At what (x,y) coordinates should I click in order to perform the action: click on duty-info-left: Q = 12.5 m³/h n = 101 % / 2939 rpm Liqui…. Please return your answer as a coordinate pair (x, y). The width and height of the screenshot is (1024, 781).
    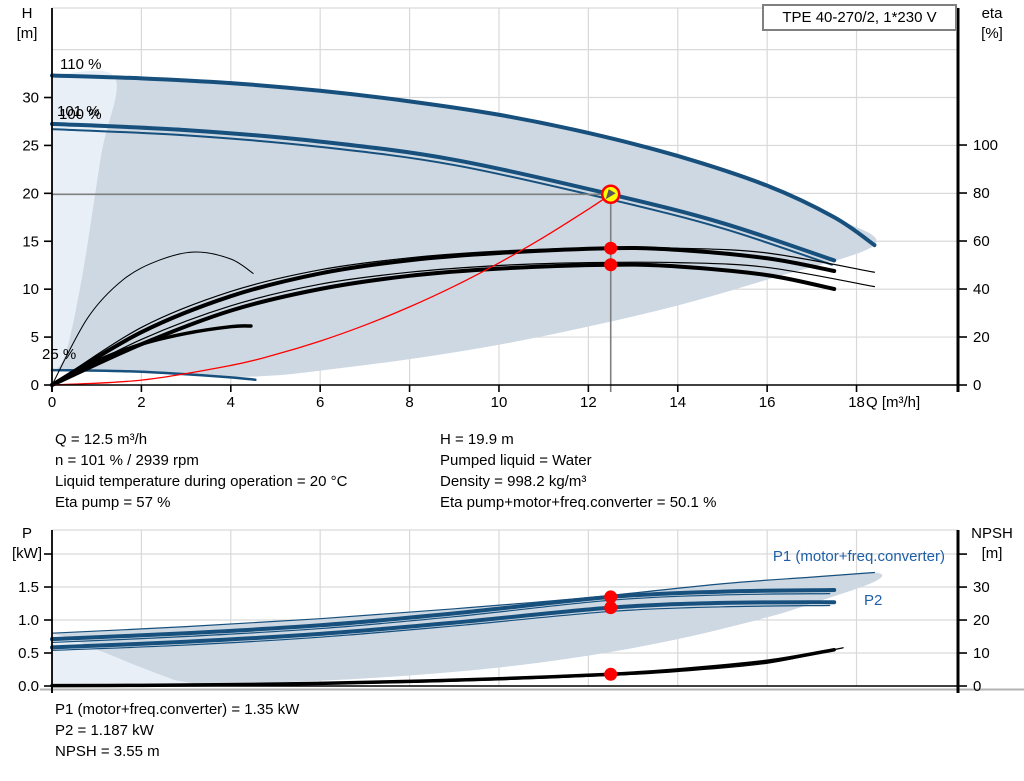
    Looking at the image, I should click on (201, 471).